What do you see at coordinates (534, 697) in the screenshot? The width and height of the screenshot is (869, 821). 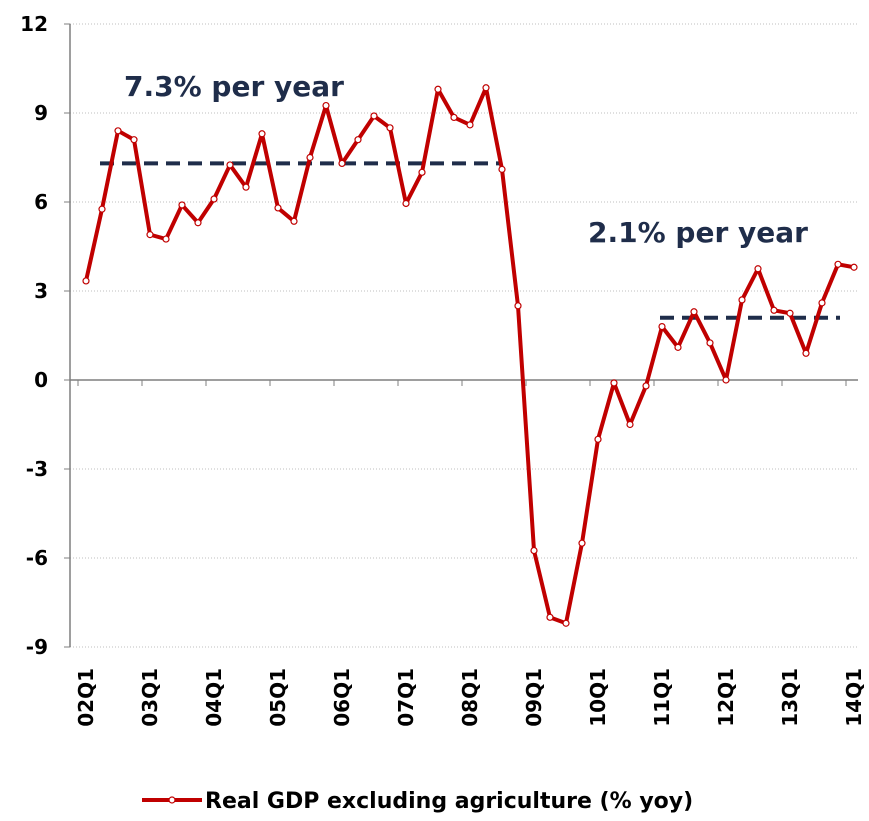 I see `x-tick-label: 09Q1` at bounding box center [534, 697].